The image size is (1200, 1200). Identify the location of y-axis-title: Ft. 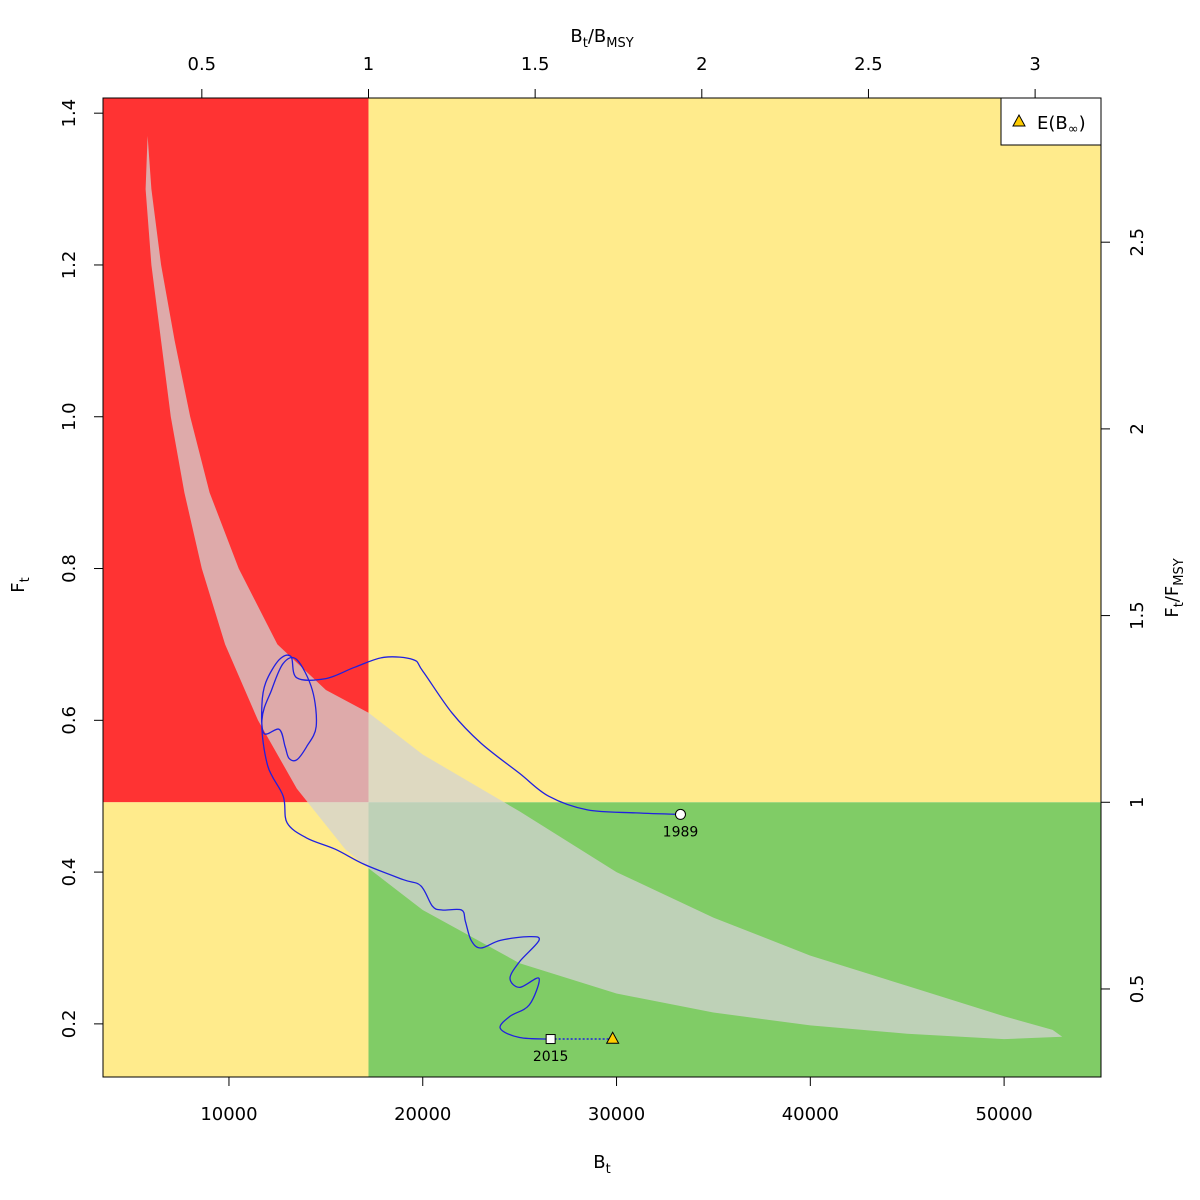
(20, 584).